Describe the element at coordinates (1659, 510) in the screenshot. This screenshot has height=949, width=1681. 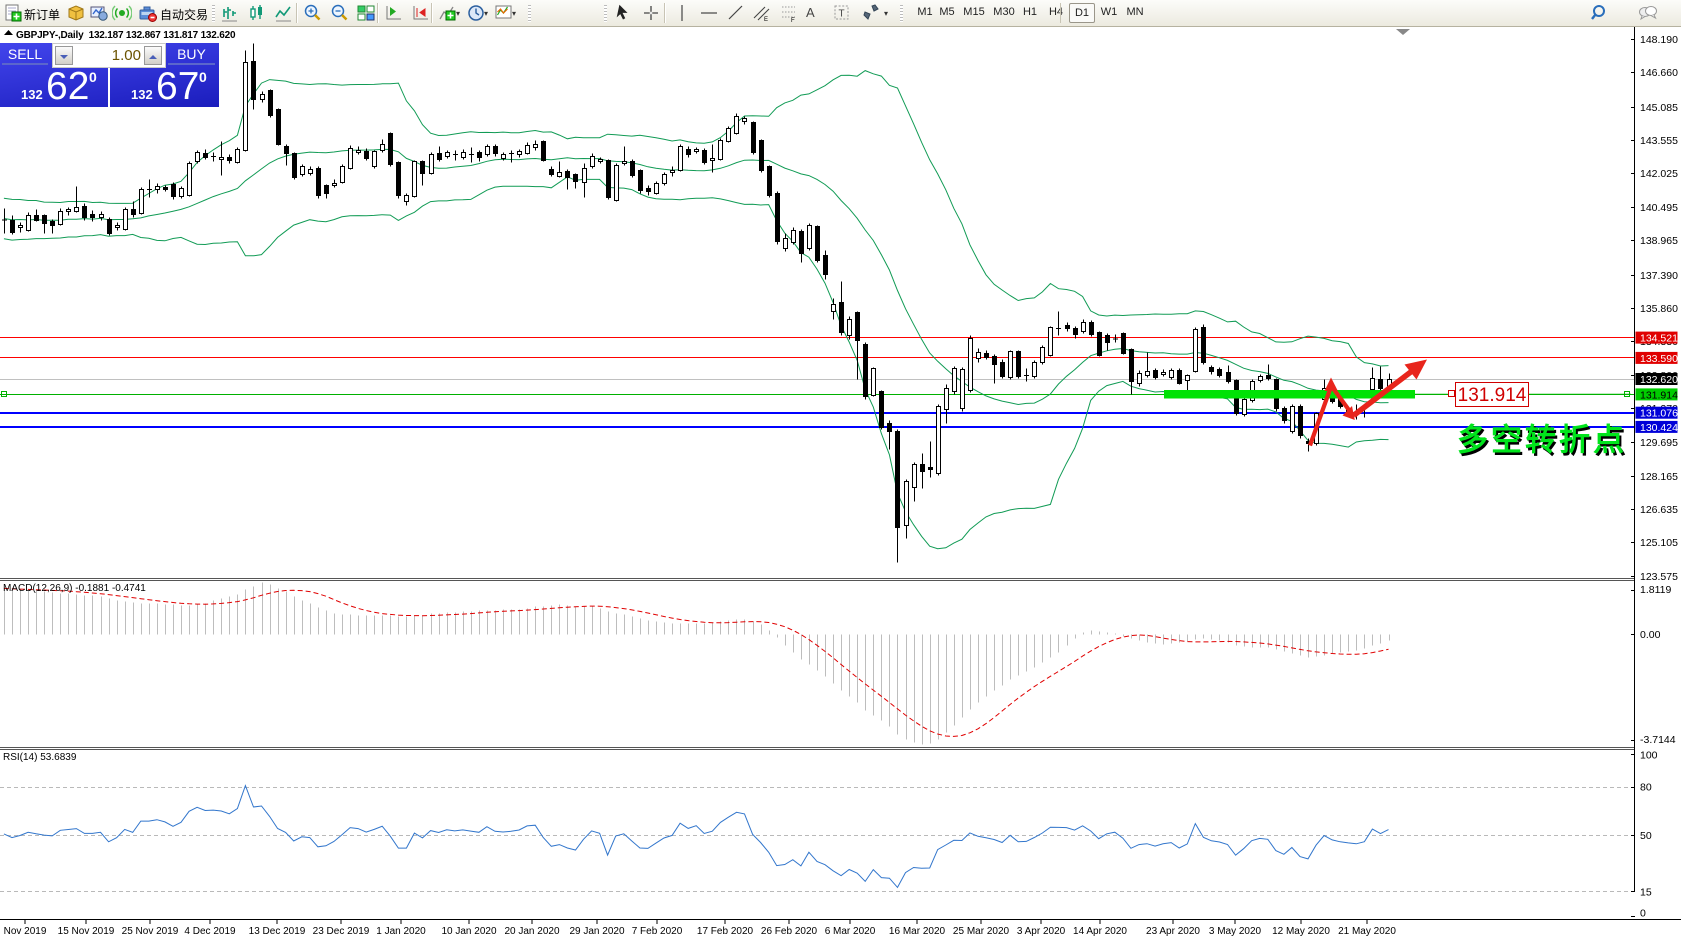
I see `svg-text: 126.635` at that location.